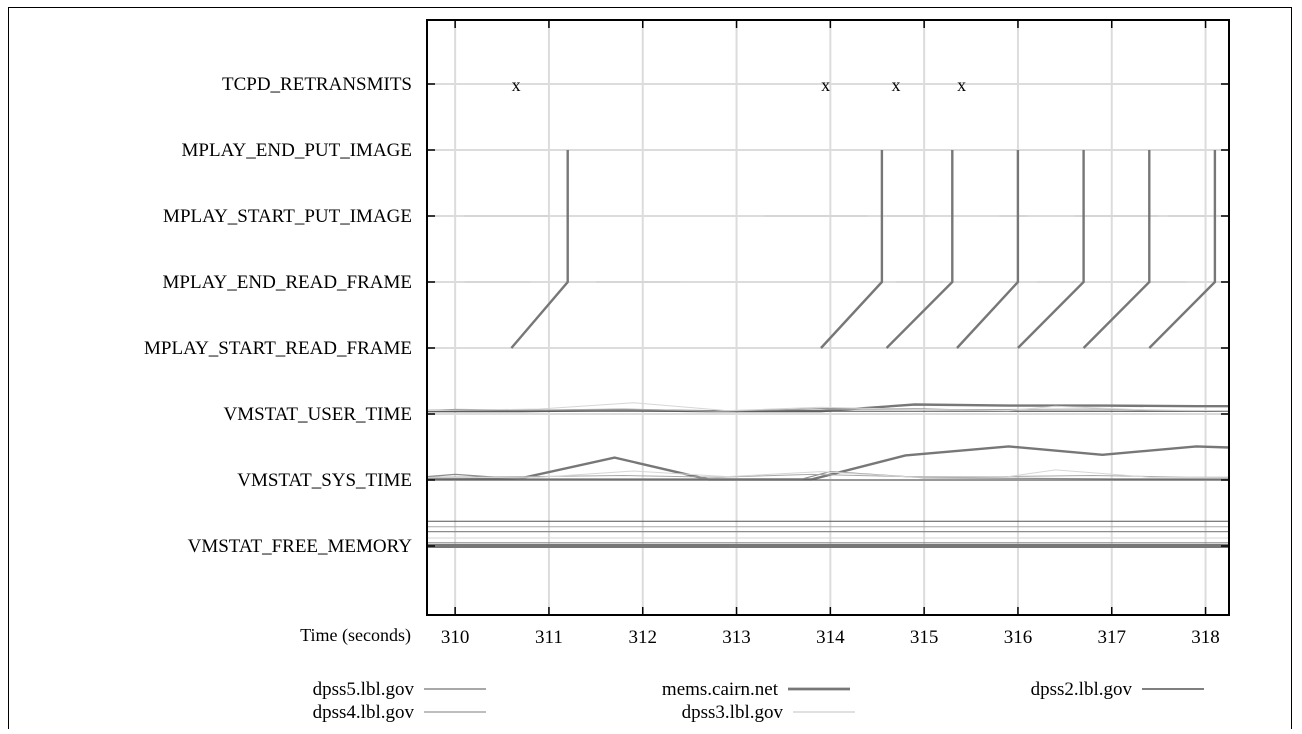  What do you see at coordinates (549, 637) in the screenshot?
I see `x-tick-label: 311` at bounding box center [549, 637].